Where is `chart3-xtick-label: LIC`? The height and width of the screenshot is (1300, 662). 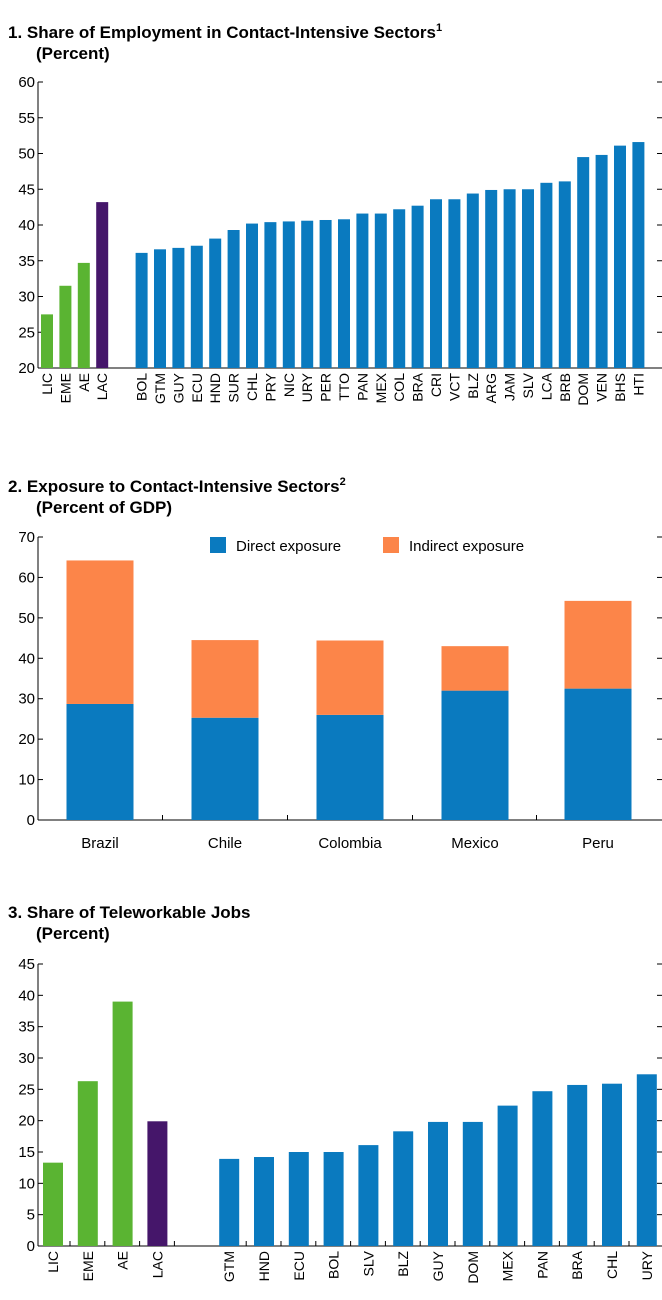 chart3-xtick-label: LIC is located at coordinates (53, 1262).